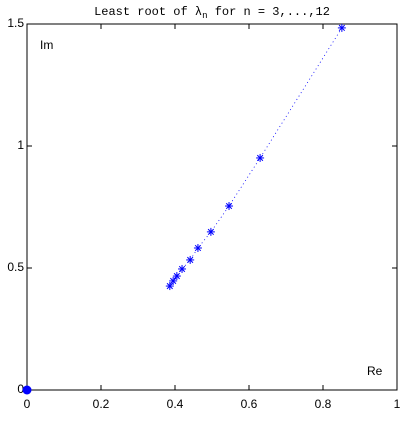 This screenshot has width=413, height=421. What do you see at coordinates (15, 267) in the screenshot?
I see `y-tick-label: 0.5` at bounding box center [15, 267].